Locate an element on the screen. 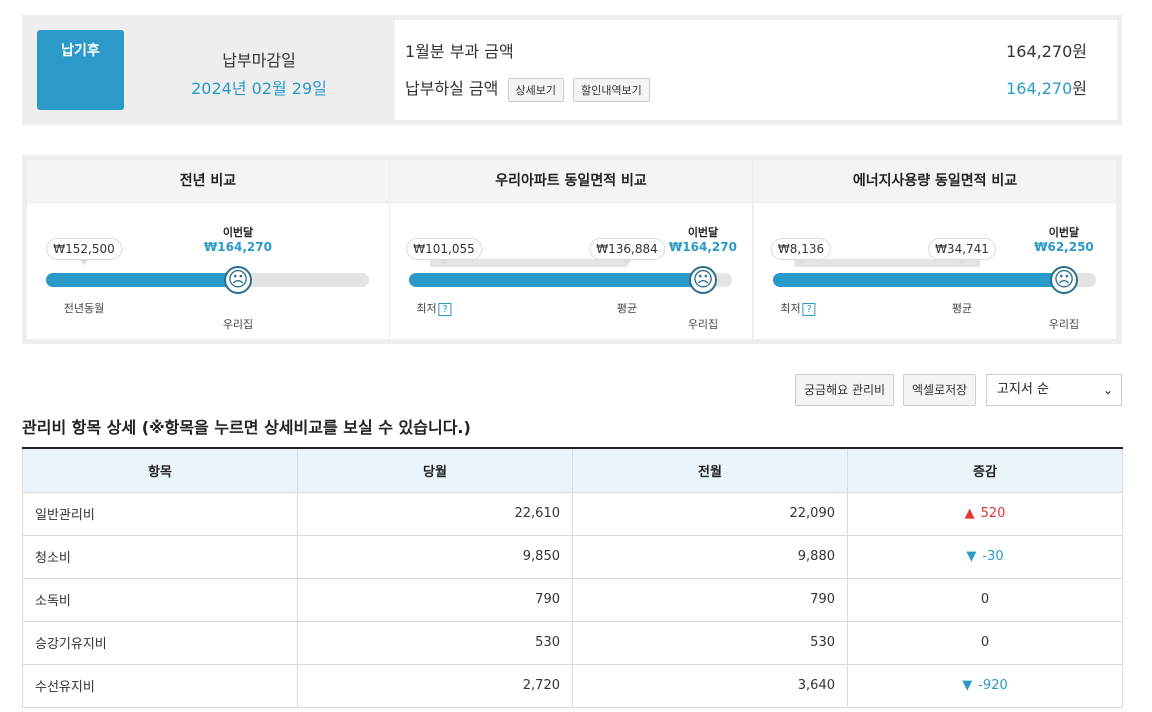 The width and height of the screenshot is (1152, 712). change-value: -30 is located at coordinates (993, 556).